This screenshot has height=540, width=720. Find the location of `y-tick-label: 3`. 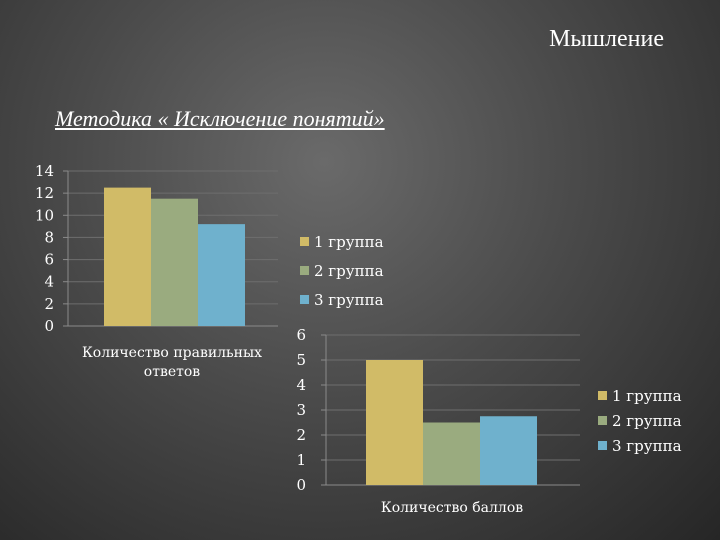

y-tick-label: 3 is located at coordinates (301, 410).